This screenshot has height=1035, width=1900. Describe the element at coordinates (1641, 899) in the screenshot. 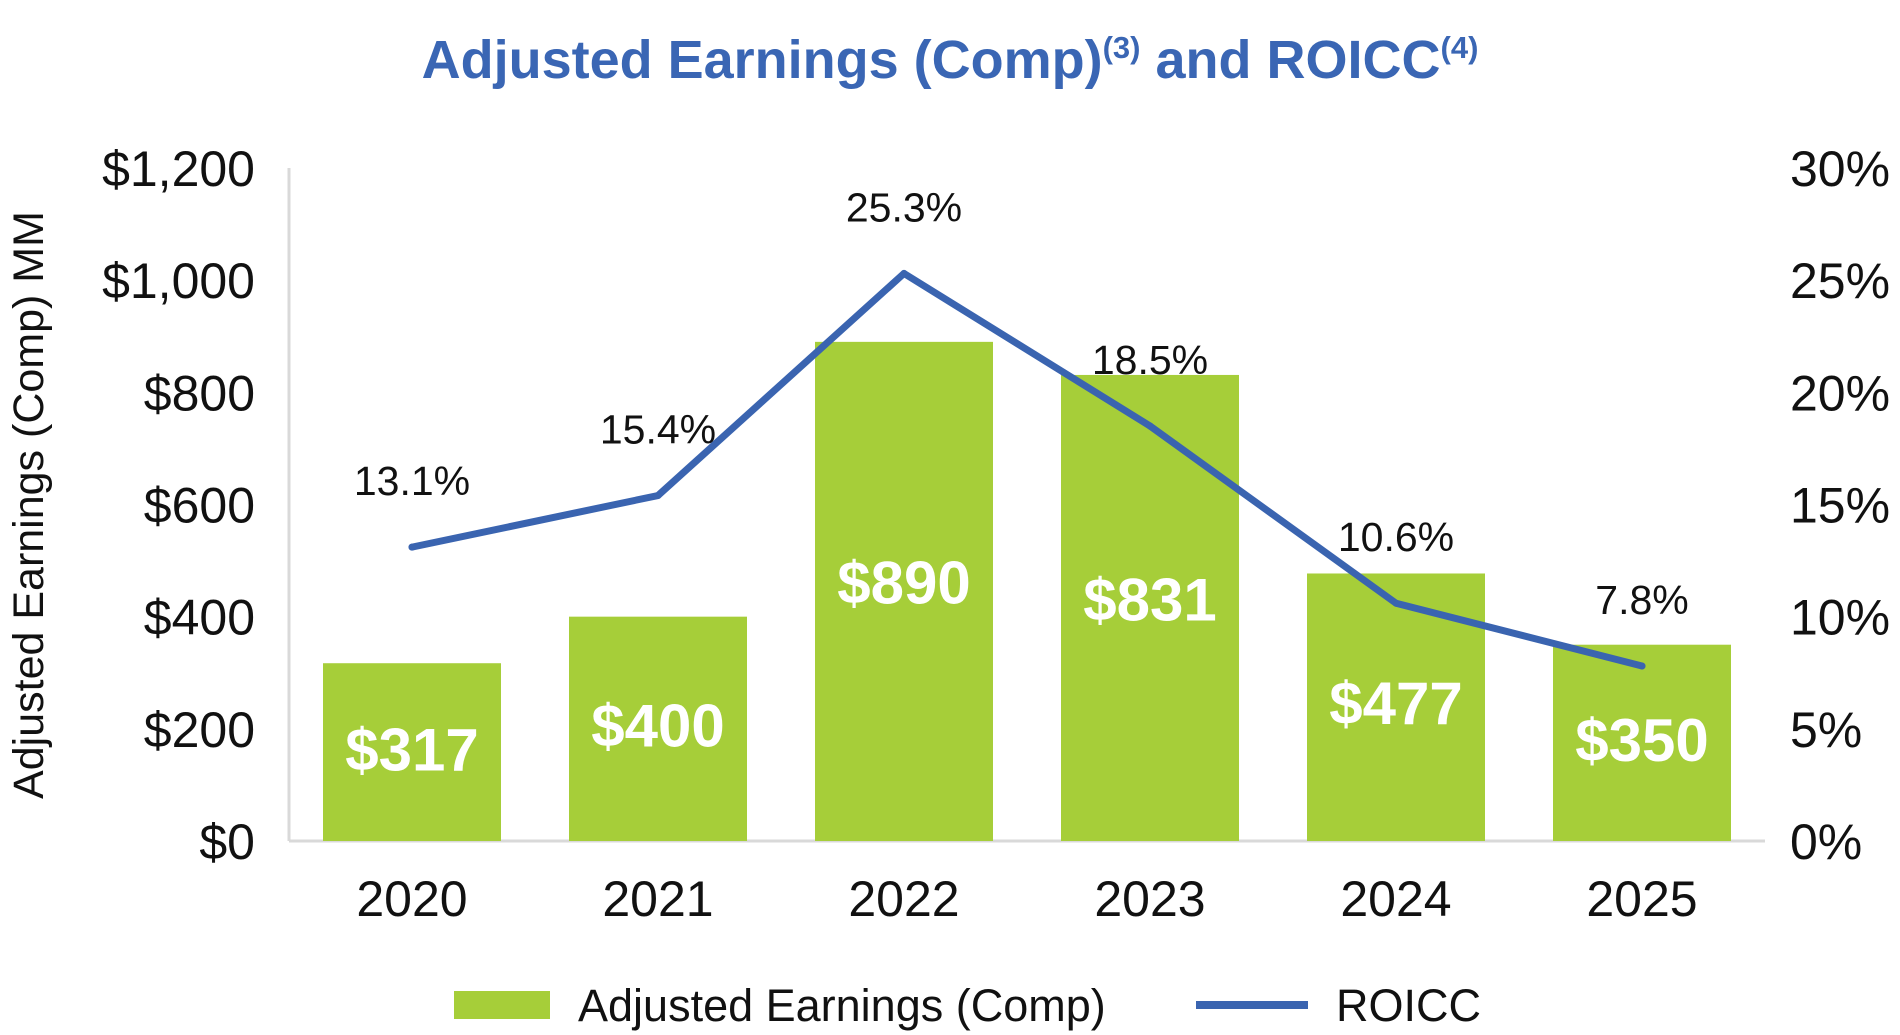

I see `x-tick-label: 2025` at that location.